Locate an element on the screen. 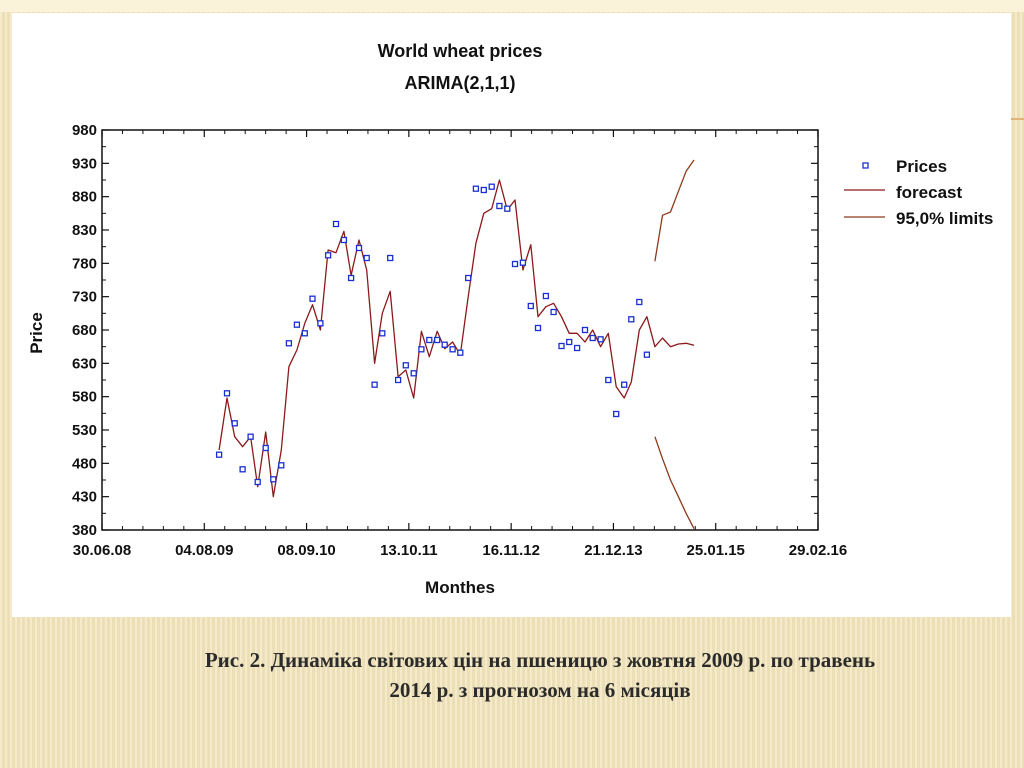 The height and width of the screenshot is (768, 1024). y-tick-label: 630 is located at coordinates (84, 363).